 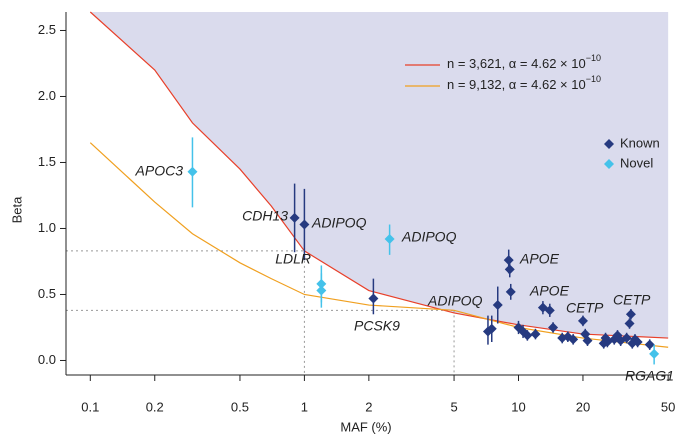 I want to click on legend-label: n = 3,621, α = 4.62 × 10−10, so click(x=524, y=62).